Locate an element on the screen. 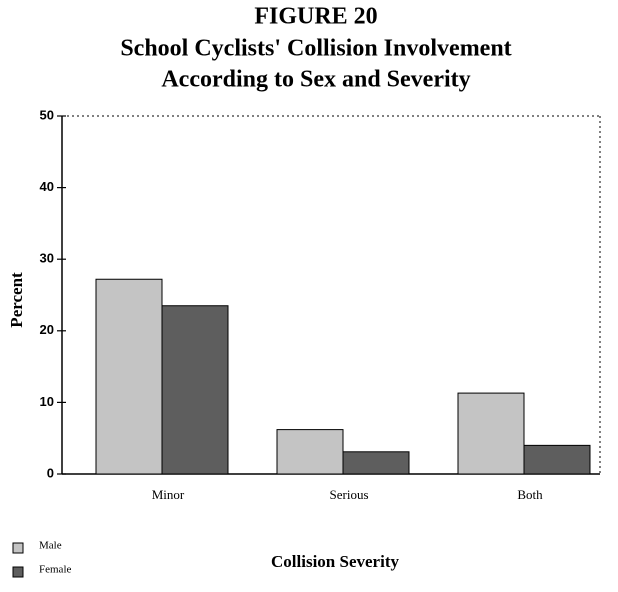  y-tick-label: 10 is located at coordinates (47, 401).